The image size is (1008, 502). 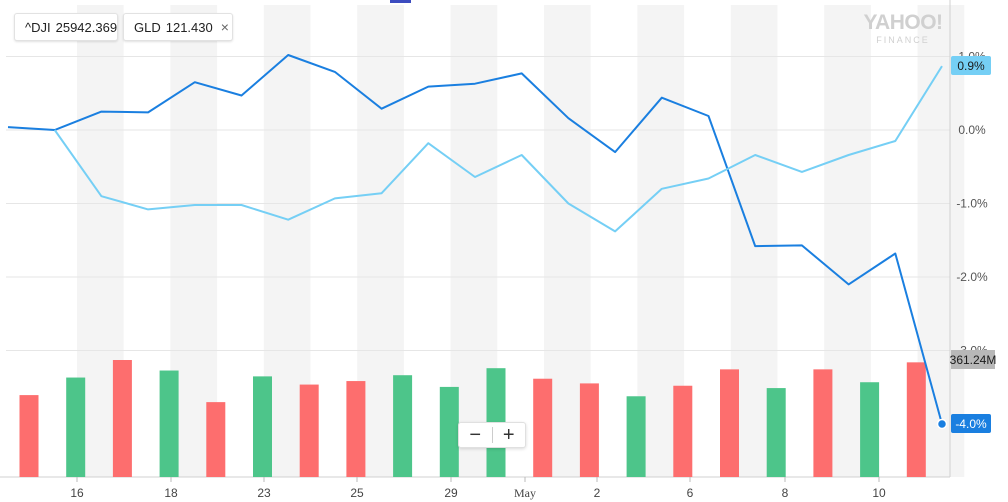 I want to click on gld-symbol: GLD, so click(x=147, y=27).